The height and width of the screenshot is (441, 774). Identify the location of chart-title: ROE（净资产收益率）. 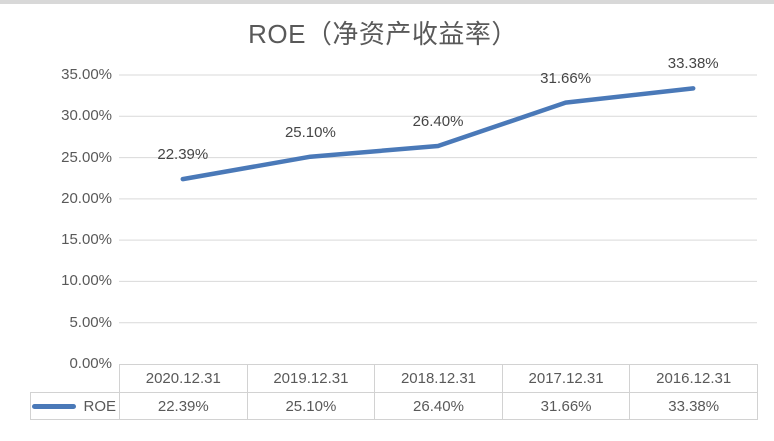
(383, 34).